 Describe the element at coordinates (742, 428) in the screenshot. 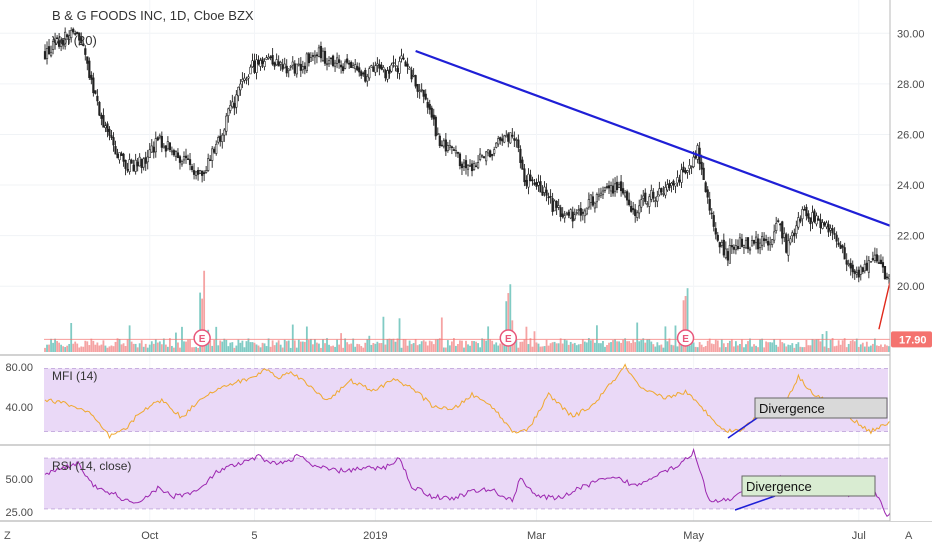

I see `mfi-divergence-line` at that location.